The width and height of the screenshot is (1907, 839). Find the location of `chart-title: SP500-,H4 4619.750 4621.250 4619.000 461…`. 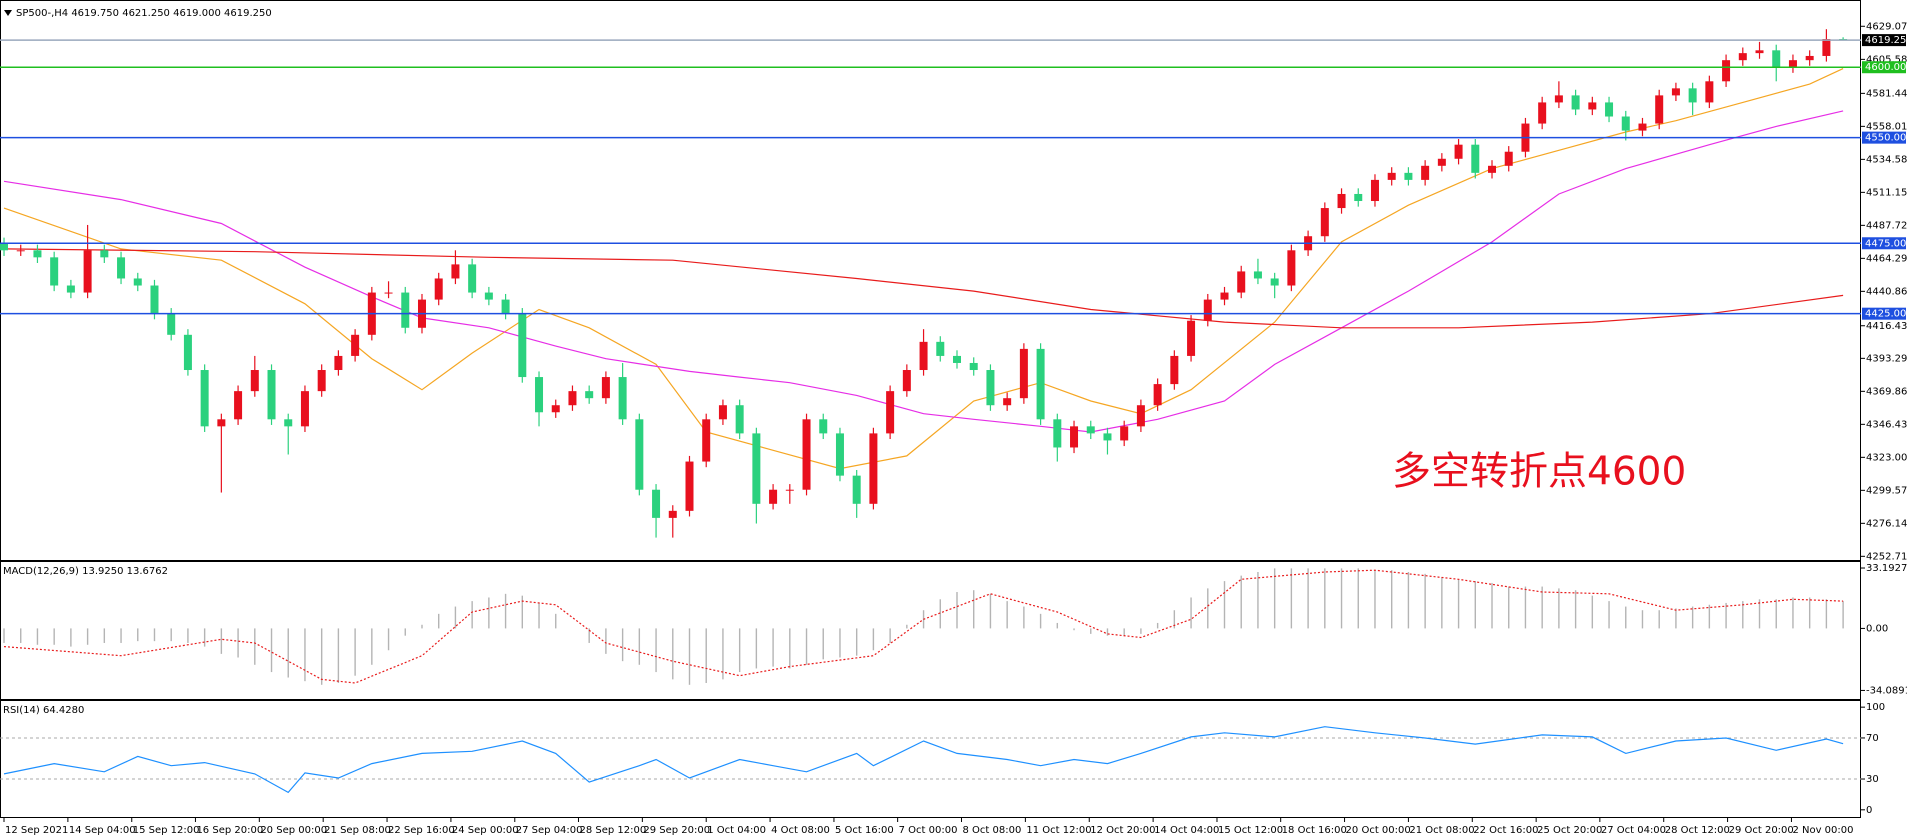

chart-title: SP500-,H4 4619.750 4621.250 4619.000 461… is located at coordinates (144, 13).